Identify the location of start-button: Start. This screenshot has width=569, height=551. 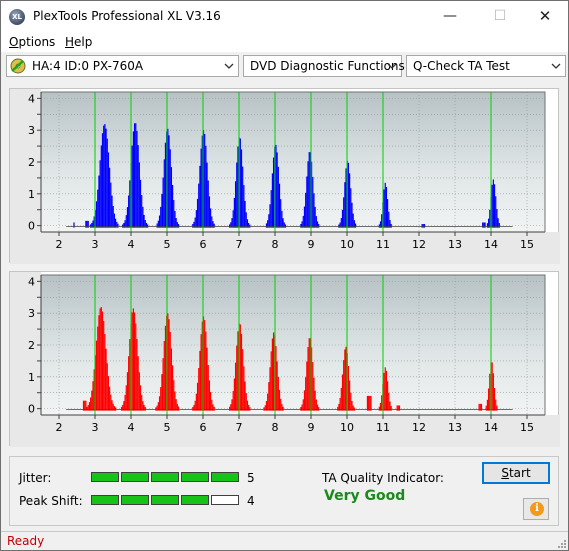
(516, 473).